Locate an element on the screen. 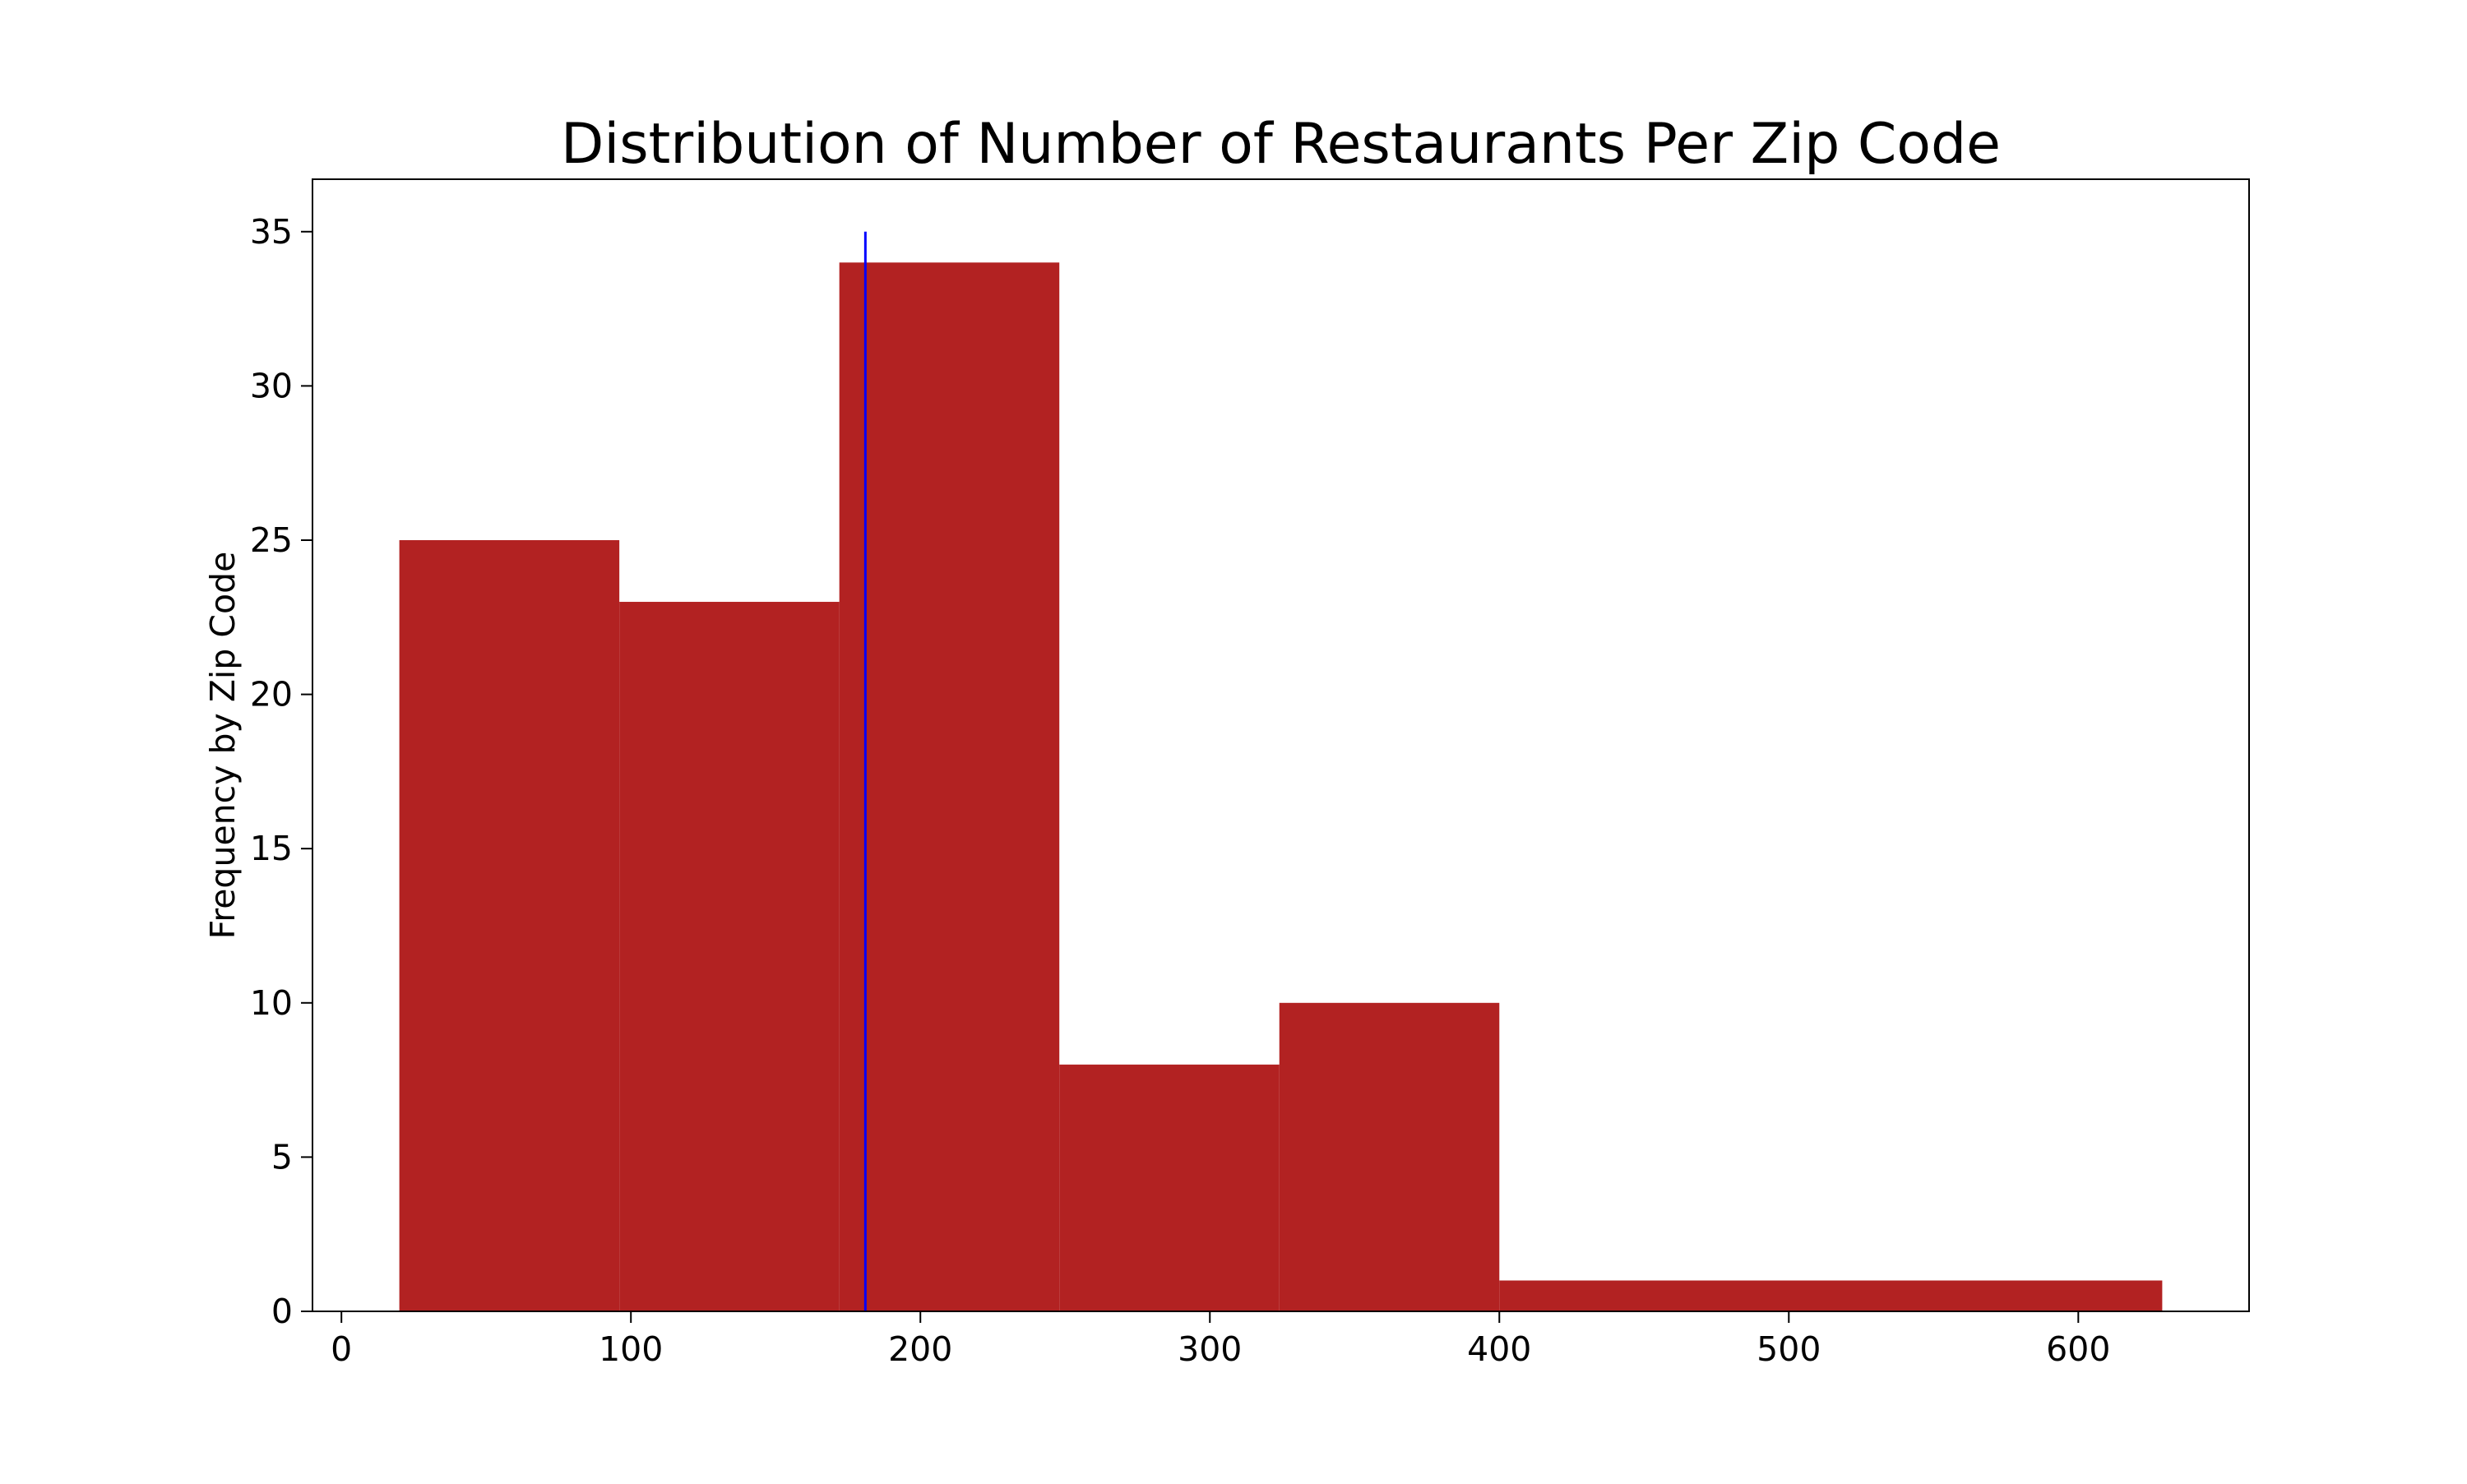 The width and height of the screenshot is (2467, 1484). x-tick-label: 500 is located at coordinates (1789, 1349).